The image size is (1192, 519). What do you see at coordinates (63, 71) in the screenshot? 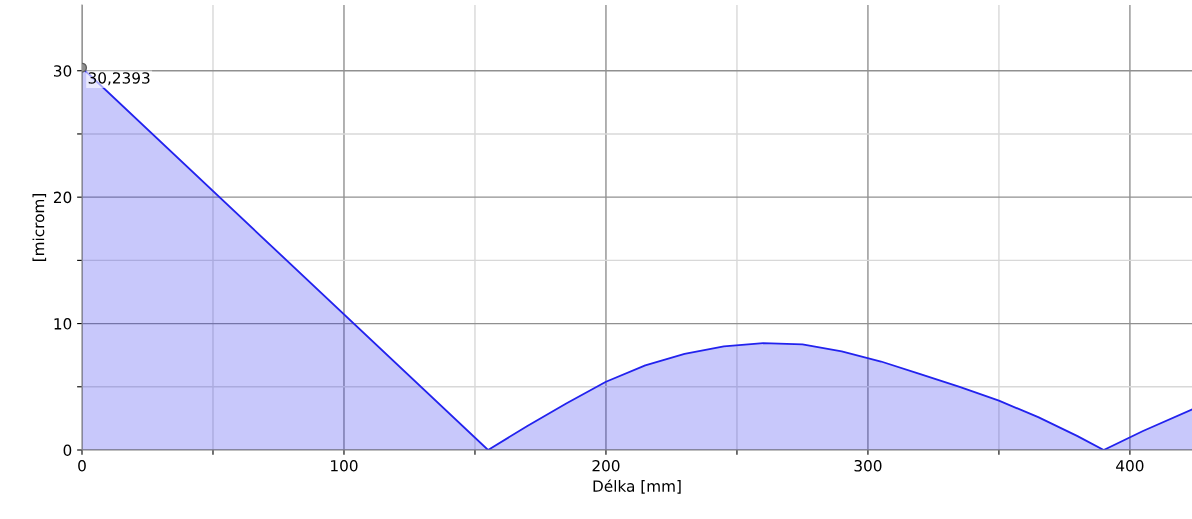
I see `y-tick-label: 30` at bounding box center [63, 71].